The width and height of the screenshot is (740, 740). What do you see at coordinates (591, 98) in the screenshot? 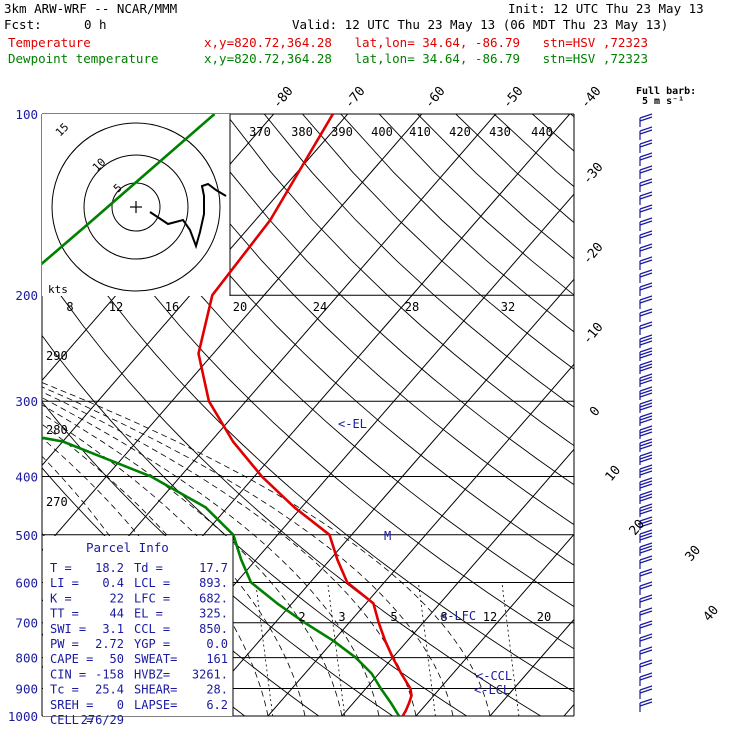
I see `isotherm-label-top: -40` at bounding box center [591, 98].